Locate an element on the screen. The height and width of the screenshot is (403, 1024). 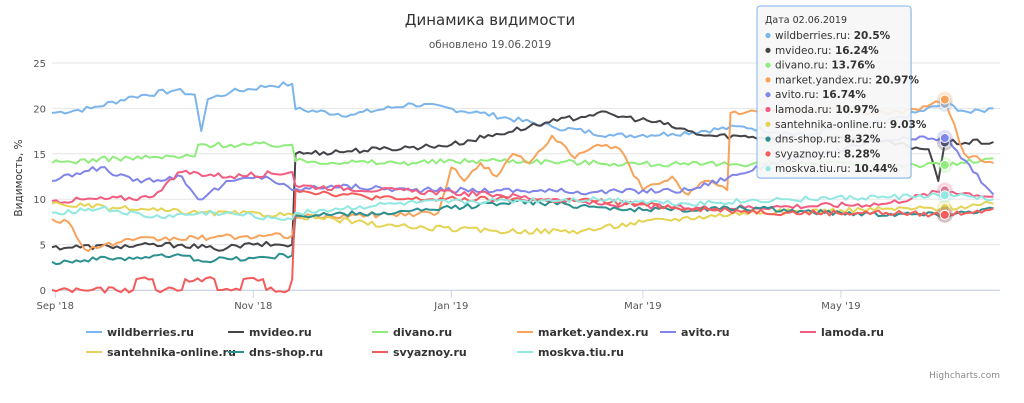
tooltip-series-name: dns-shop.ru is located at coordinates (806, 140).